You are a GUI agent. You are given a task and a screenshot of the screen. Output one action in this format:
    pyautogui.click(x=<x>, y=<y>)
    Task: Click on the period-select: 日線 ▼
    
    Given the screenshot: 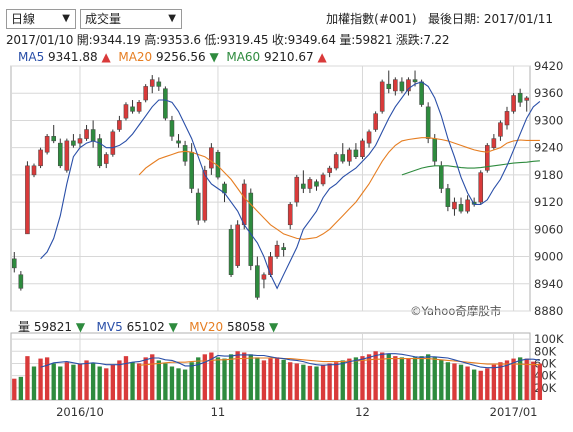 What is the action you would take?
    pyautogui.click(x=41, y=19)
    